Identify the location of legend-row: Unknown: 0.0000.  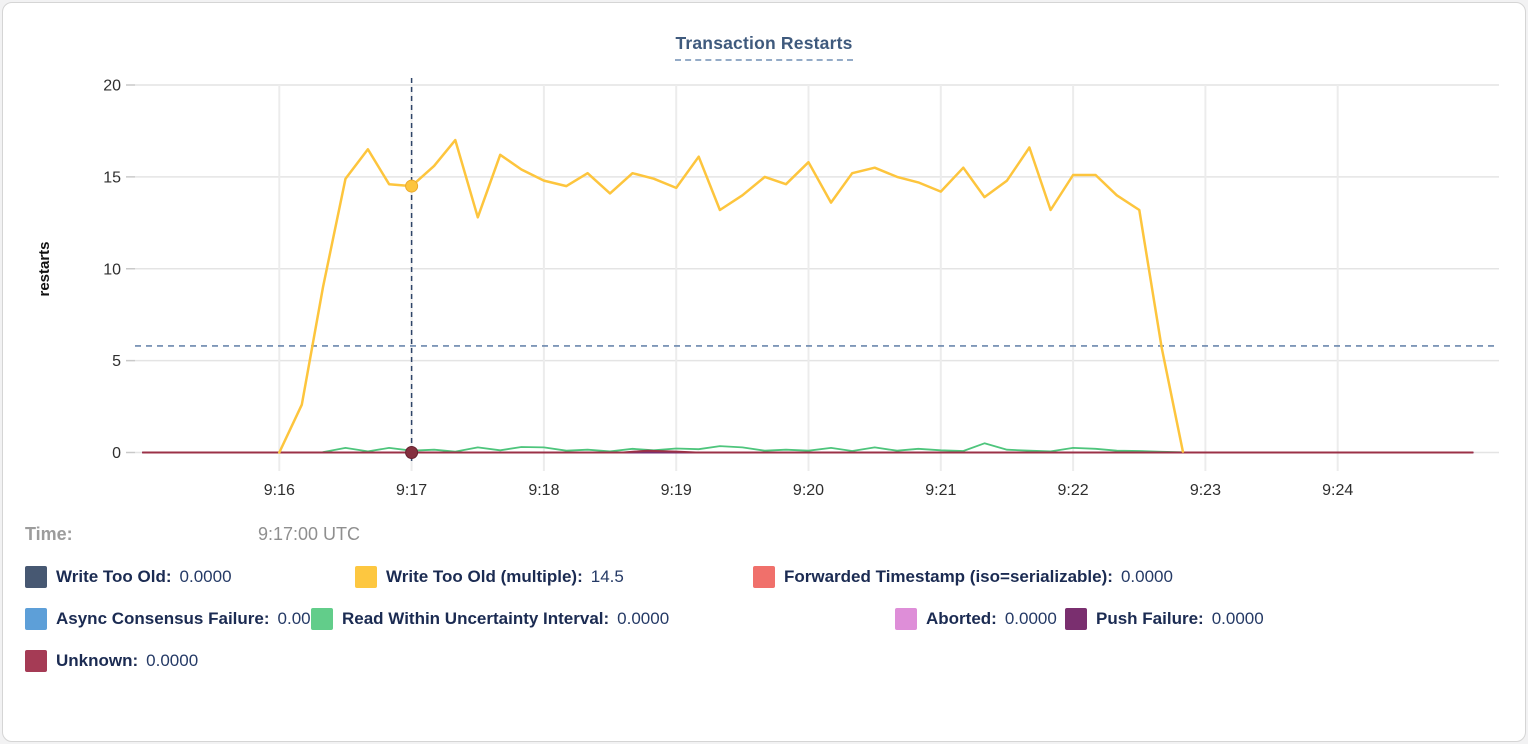
(775, 661).